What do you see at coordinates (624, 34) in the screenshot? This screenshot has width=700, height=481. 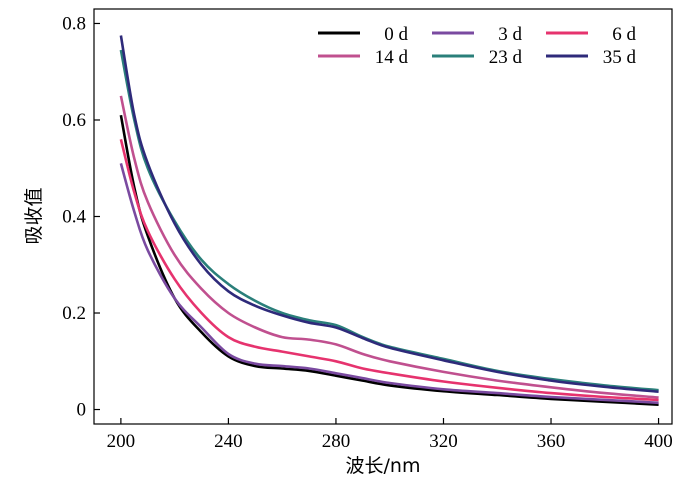 I see `legend-label-6d: 6 d` at bounding box center [624, 34].